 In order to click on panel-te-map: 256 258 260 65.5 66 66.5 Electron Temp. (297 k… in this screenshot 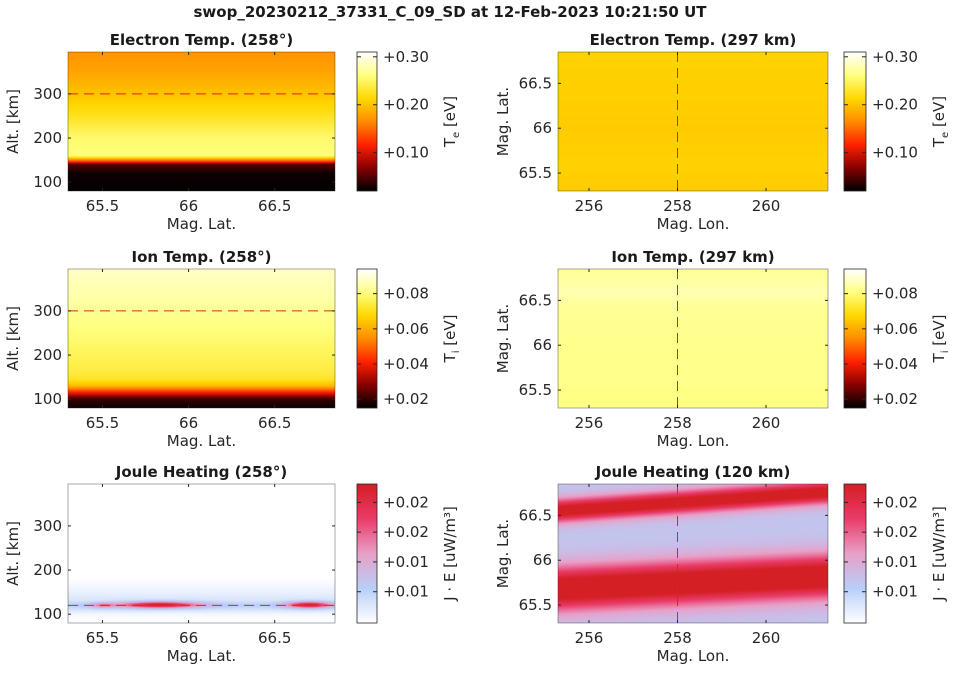, I will do `click(722, 132)`.